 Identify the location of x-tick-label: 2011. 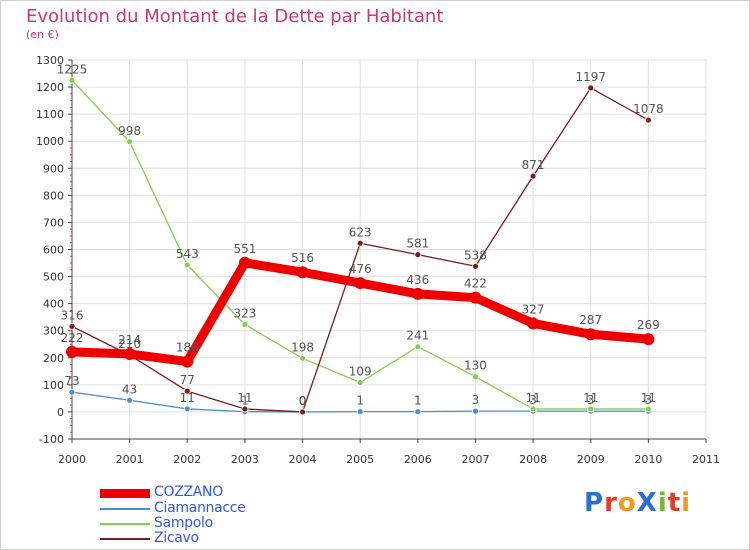
(706, 459).